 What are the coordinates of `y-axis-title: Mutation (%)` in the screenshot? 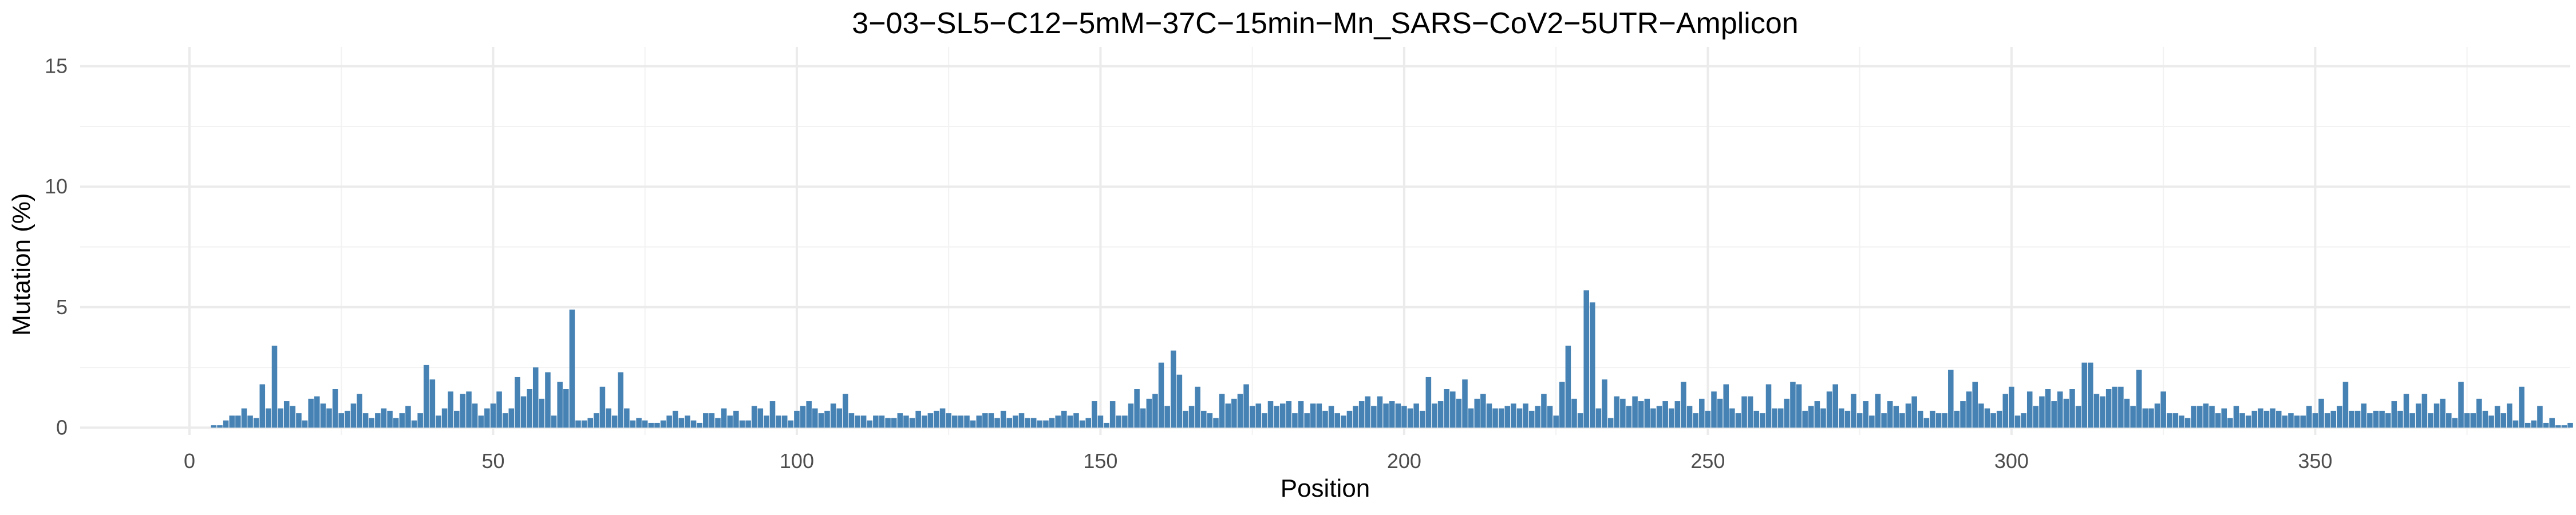 It's located at (21, 264).